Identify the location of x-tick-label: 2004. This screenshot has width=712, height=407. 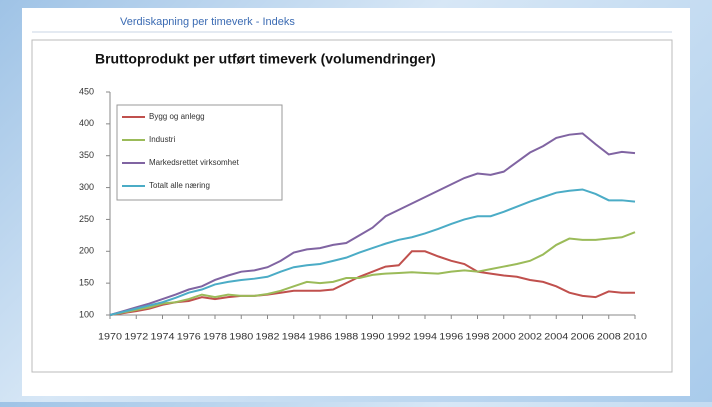
(556, 336).